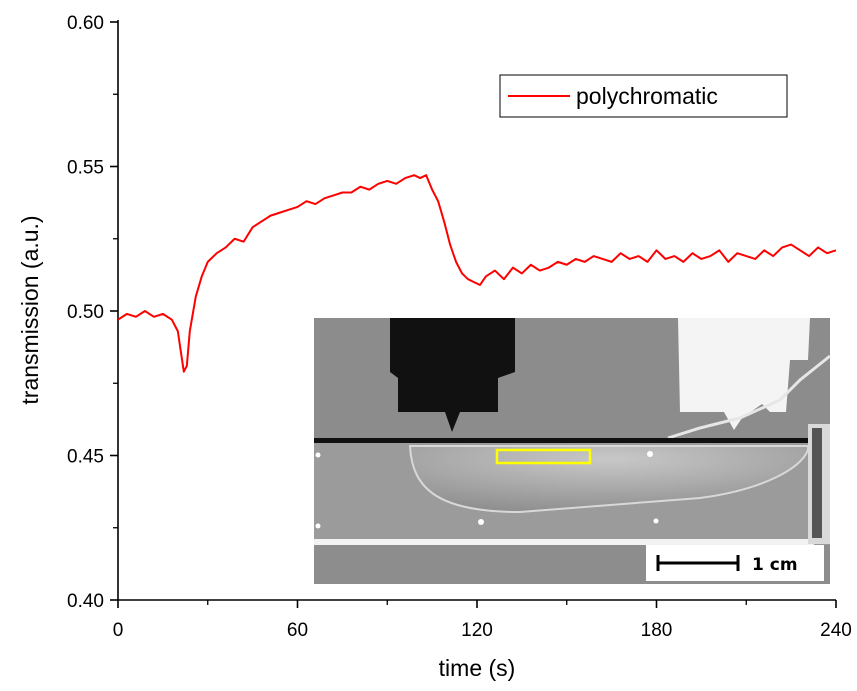  Describe the element at coordinates (85, 457) in the screenshot. I see `y-tick-label: 0.45` at that location.